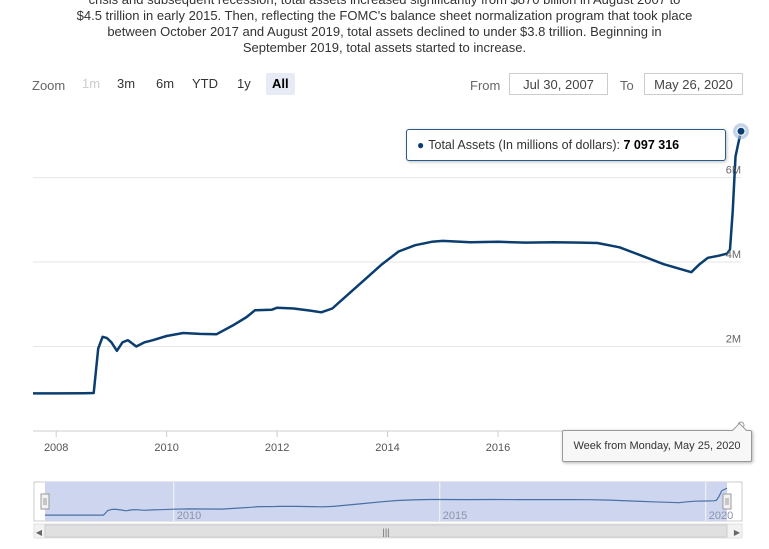 The image size is (769, 549). Describe the element at coordinates (651, 145) in the screenshot. I see `tooltip-value: 7 097 316` at that location.